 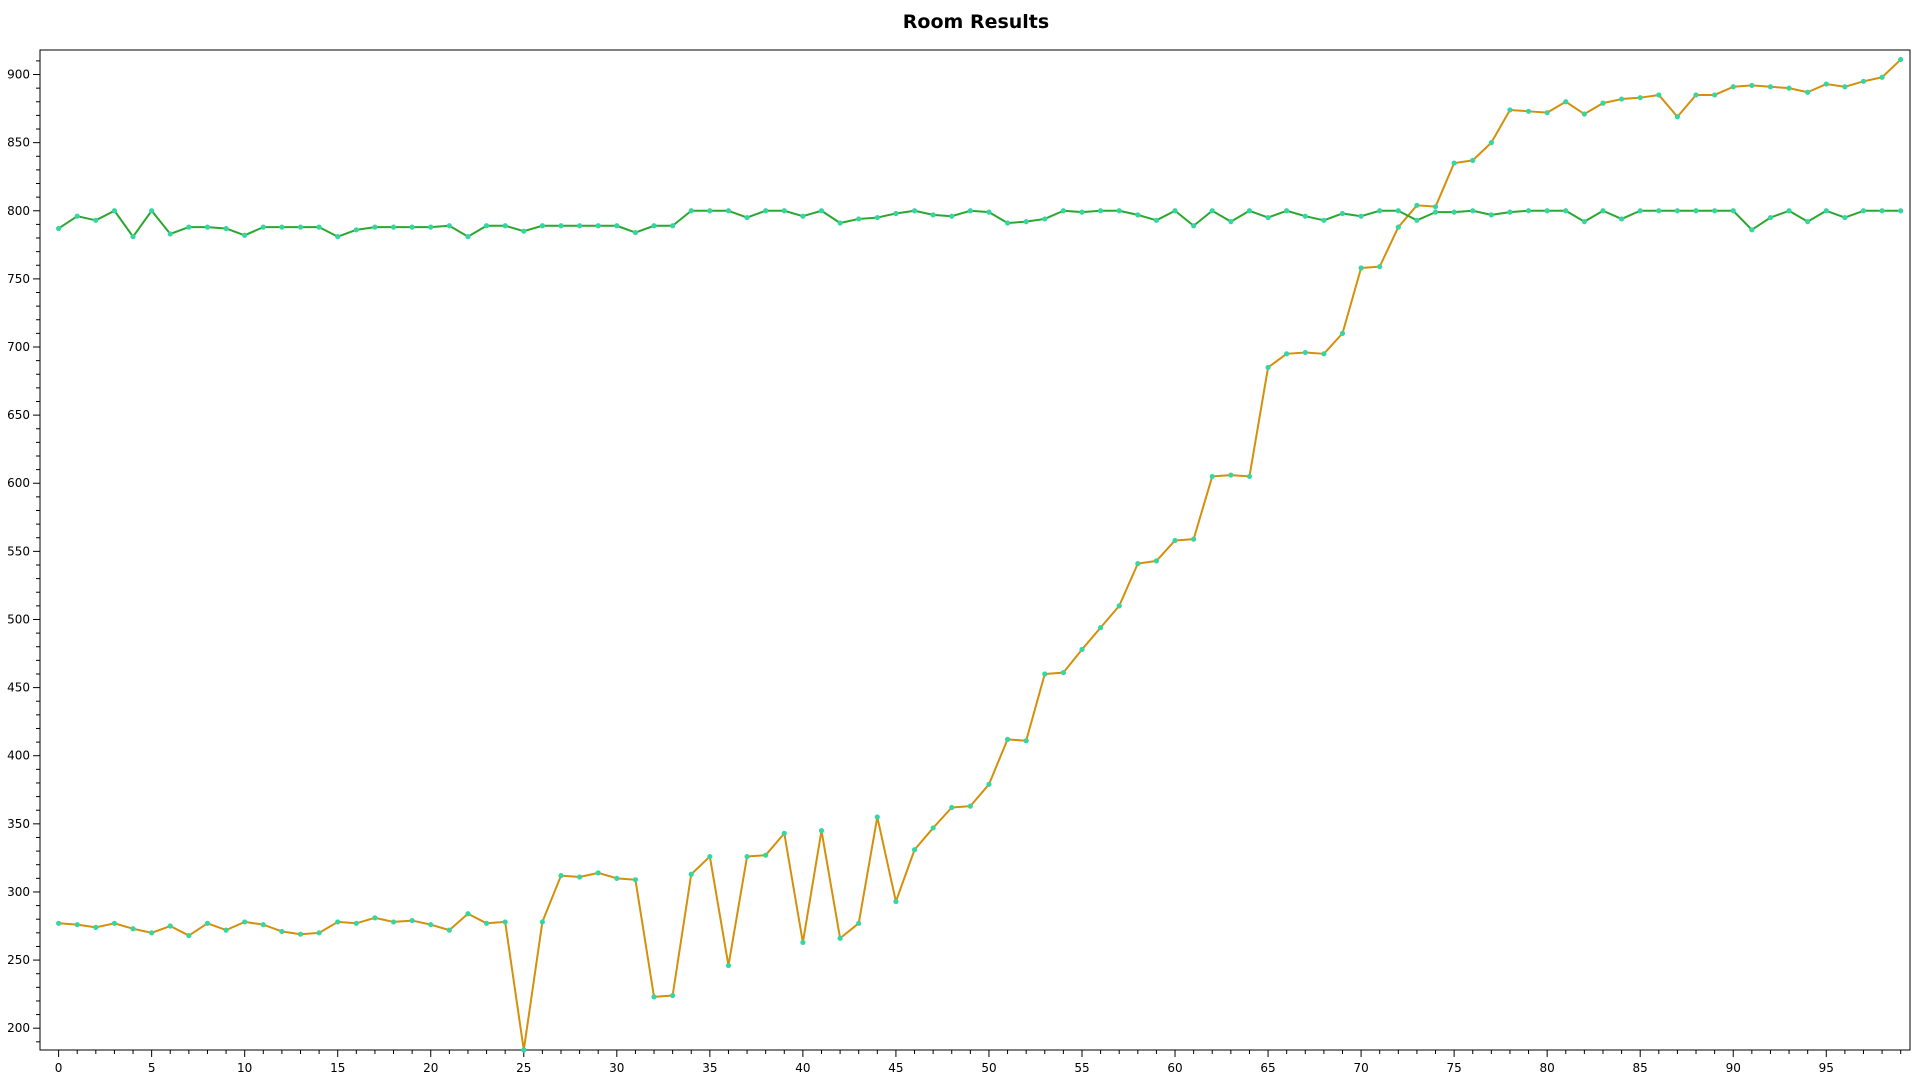 I want to click on y-tick-label: 450, so click(x=18, y=688).